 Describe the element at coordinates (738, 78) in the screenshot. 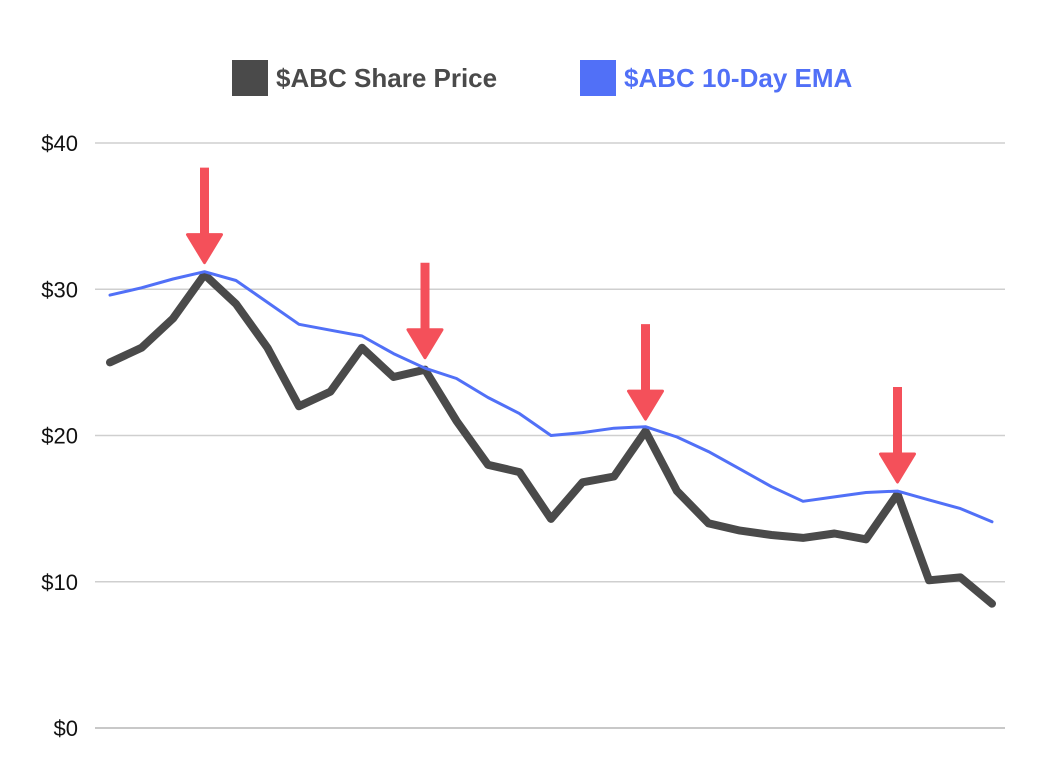

I see `legend-label-ema: $ABC 10-Day EMA` at that location.